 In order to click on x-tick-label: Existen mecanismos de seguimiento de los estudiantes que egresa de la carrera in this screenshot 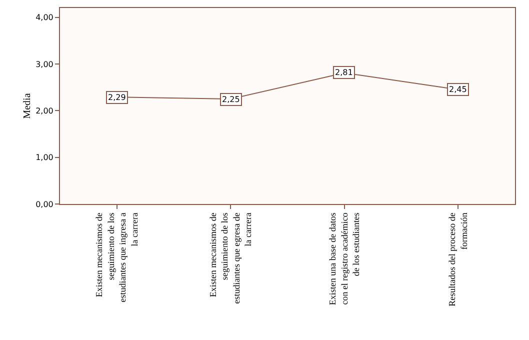, I will do `click(231, 258)`.